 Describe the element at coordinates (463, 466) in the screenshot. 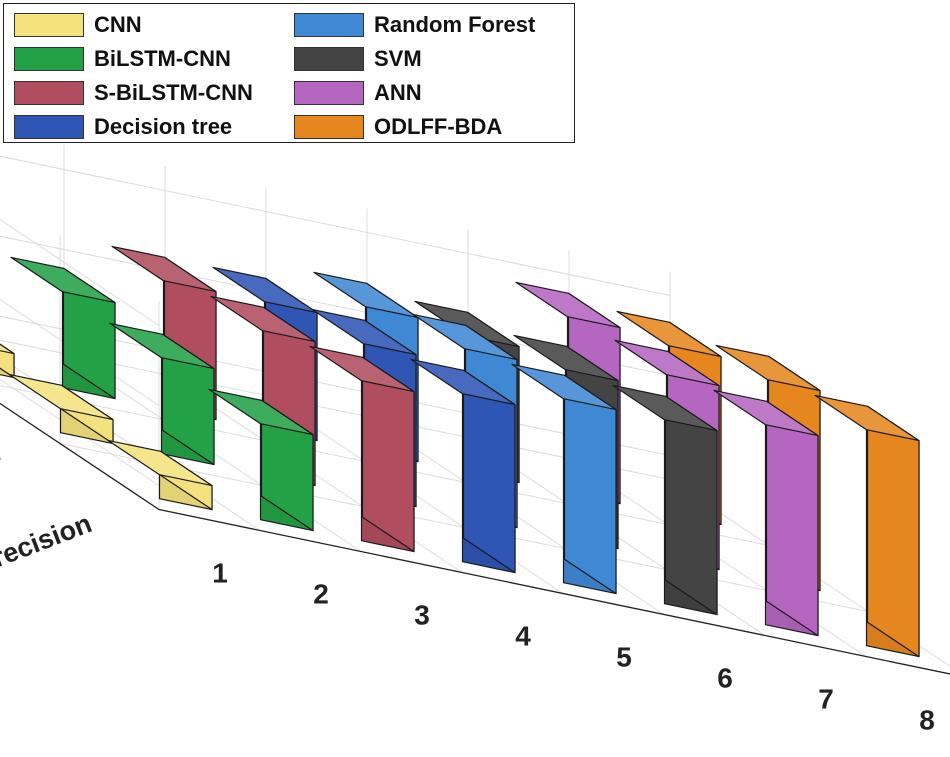

I see `bar-decision-tree-precision` at that location.